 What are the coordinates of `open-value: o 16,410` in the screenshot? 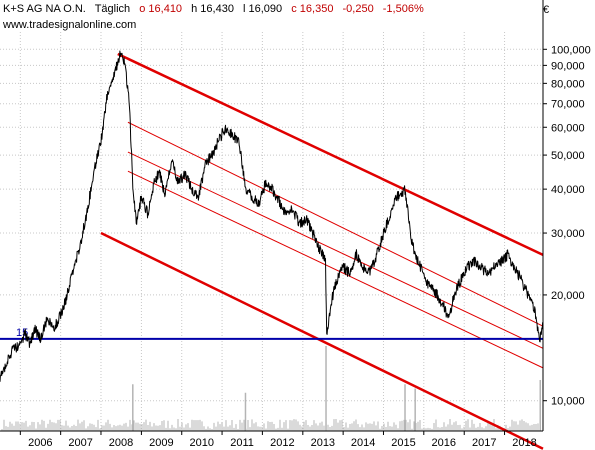 It's located at (161, 9).